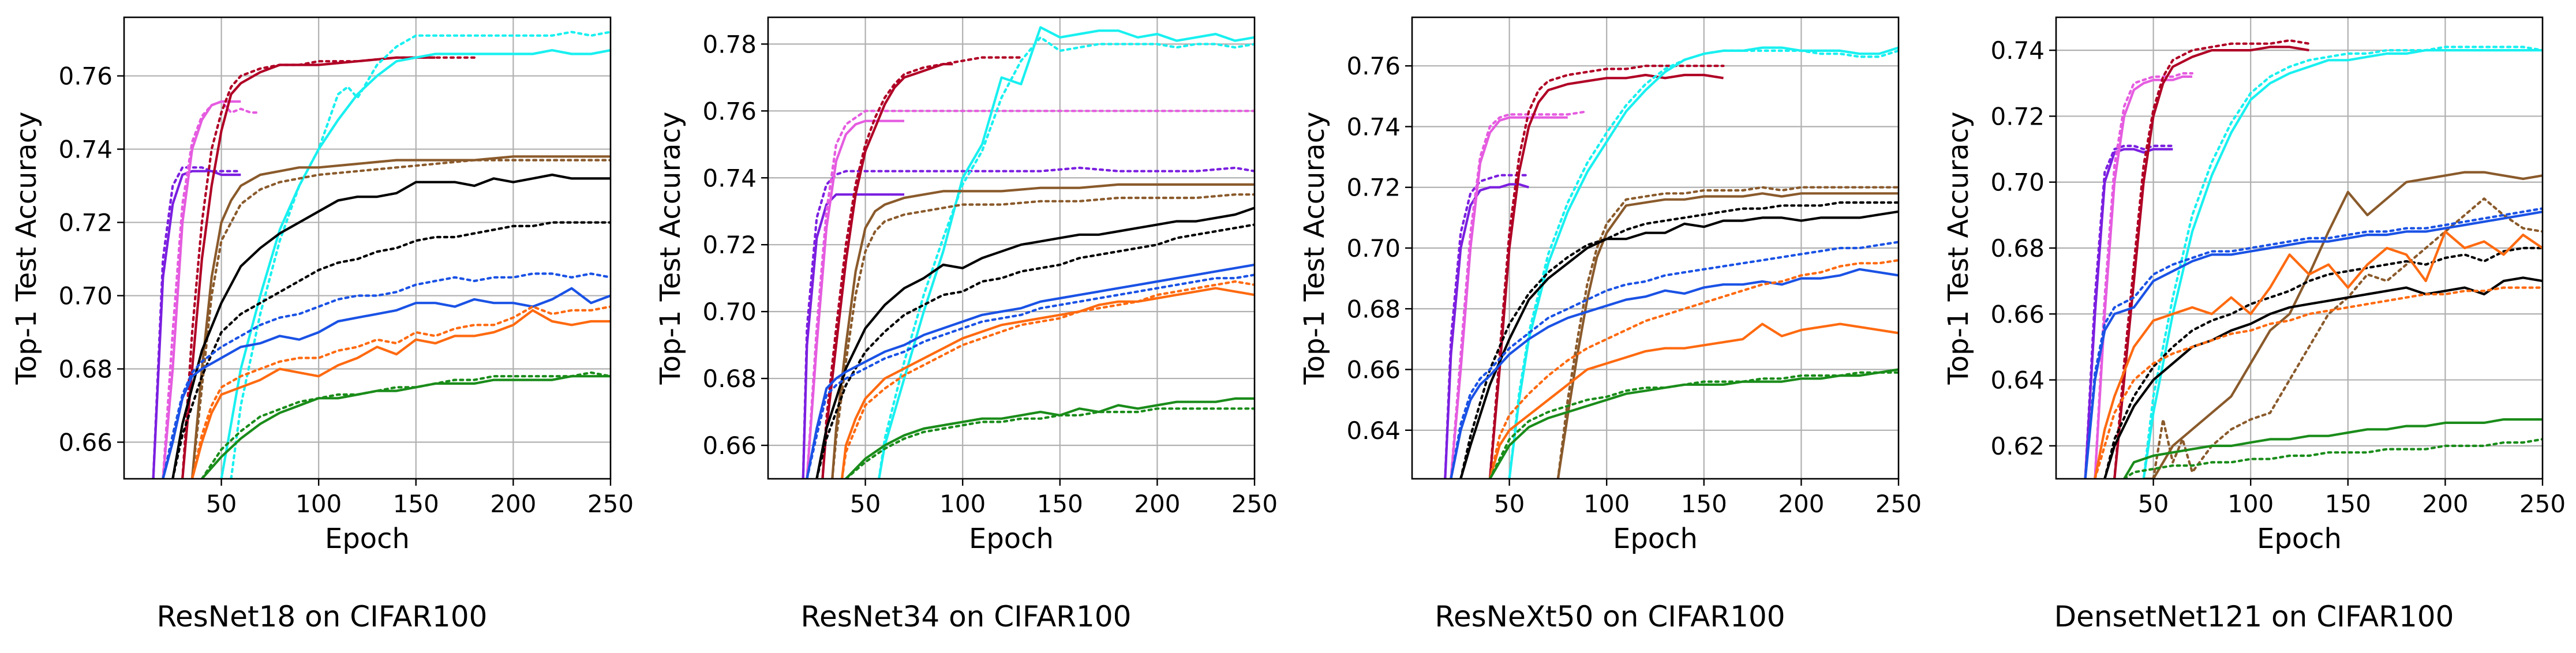  What do you see at coordinates (966, 616) in the screenshot?
I see `caption-resnet34: ResNet34 on CIFAR100` at bounding box center [966, 616].